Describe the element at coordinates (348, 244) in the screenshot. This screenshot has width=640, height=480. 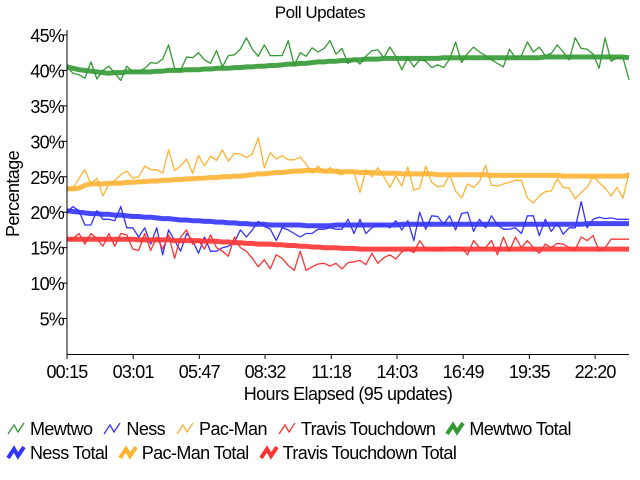
I see `series-line-travis-touchdown-total` at that location.